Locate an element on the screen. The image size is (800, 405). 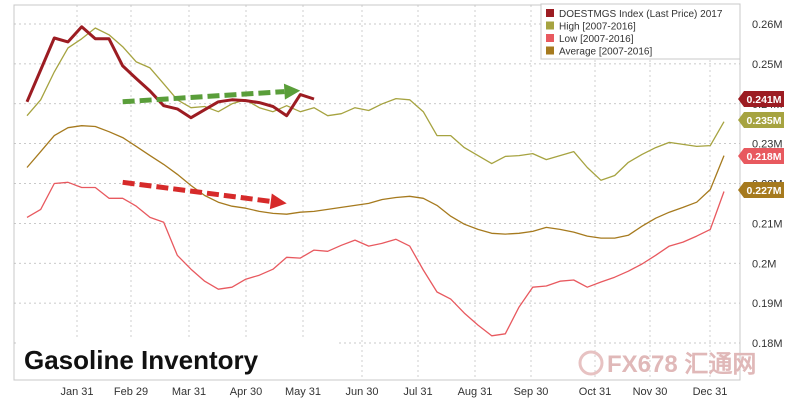
legend-box is located at coordinates (640, 31).